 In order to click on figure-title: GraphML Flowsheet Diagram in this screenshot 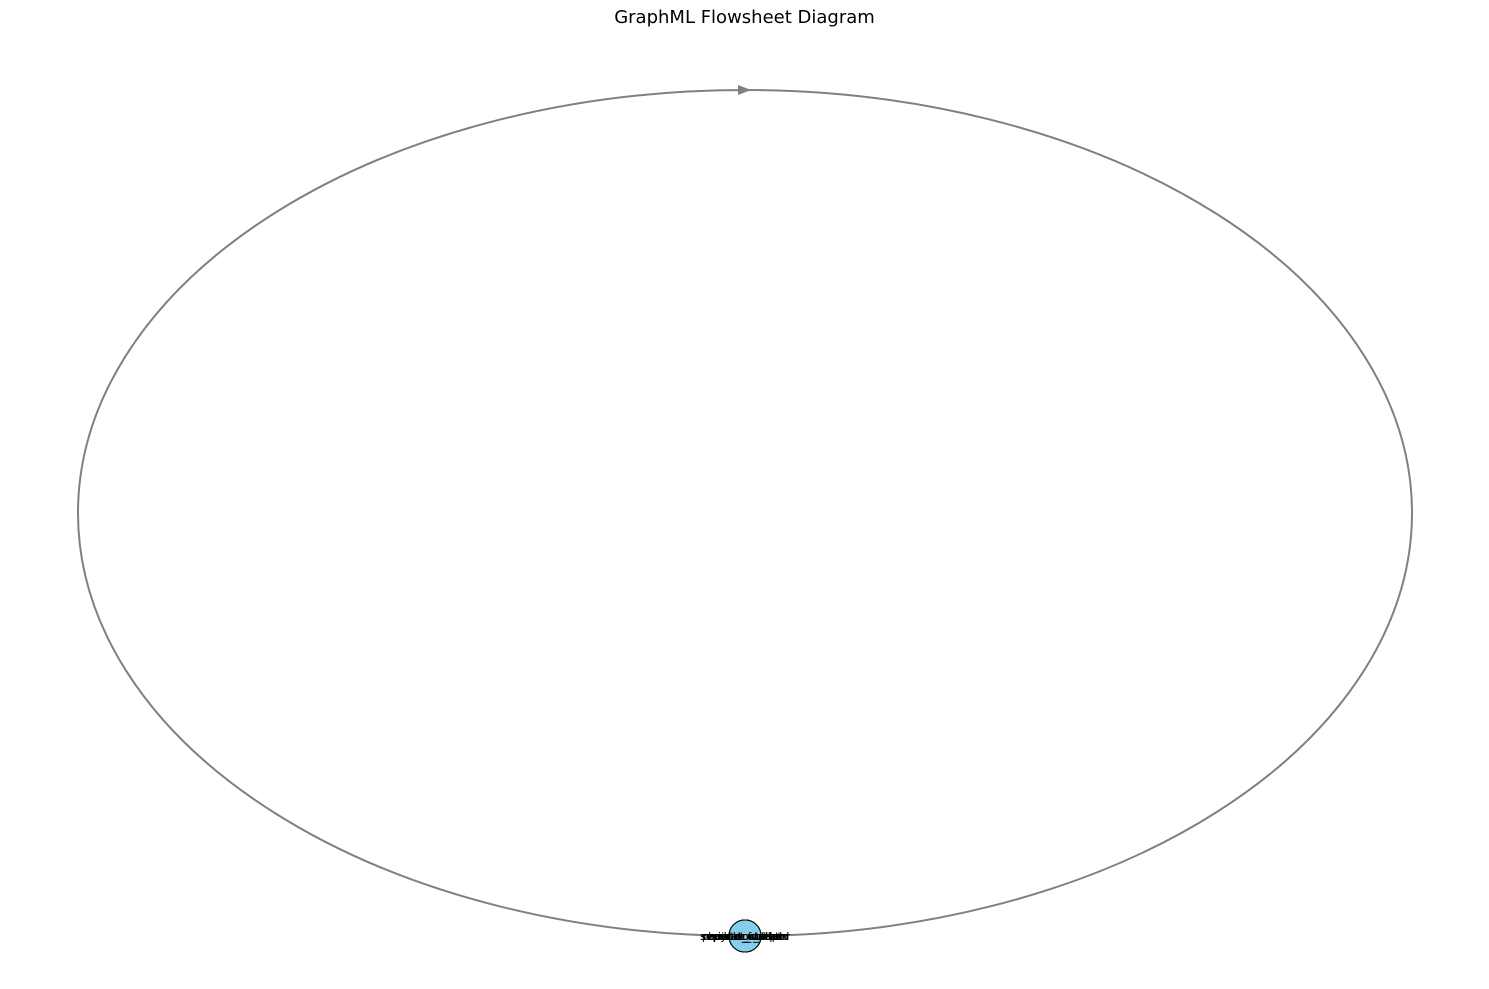, I will do `click(744, 17)`.